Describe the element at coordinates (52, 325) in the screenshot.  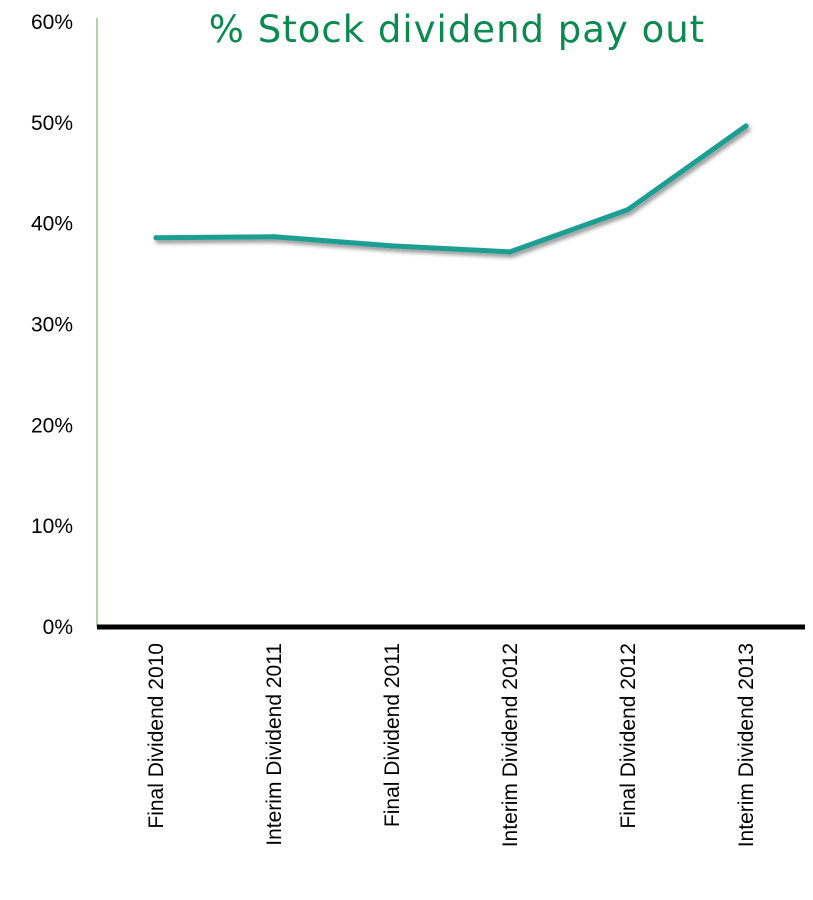
I see `y-tick-label: 30%` at that location.